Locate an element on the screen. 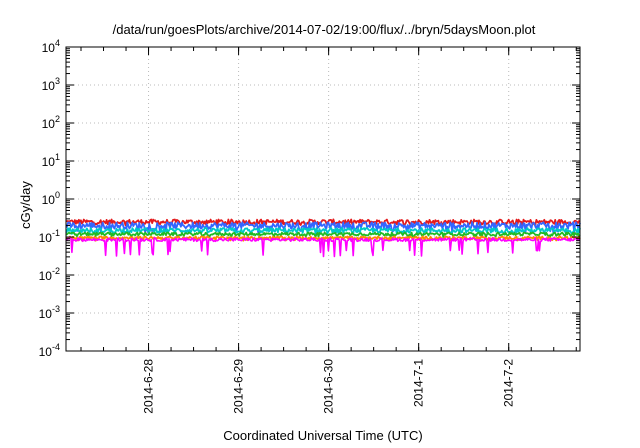  x-tick-label: 2014-7-2 is located at coordinates (509, 383).